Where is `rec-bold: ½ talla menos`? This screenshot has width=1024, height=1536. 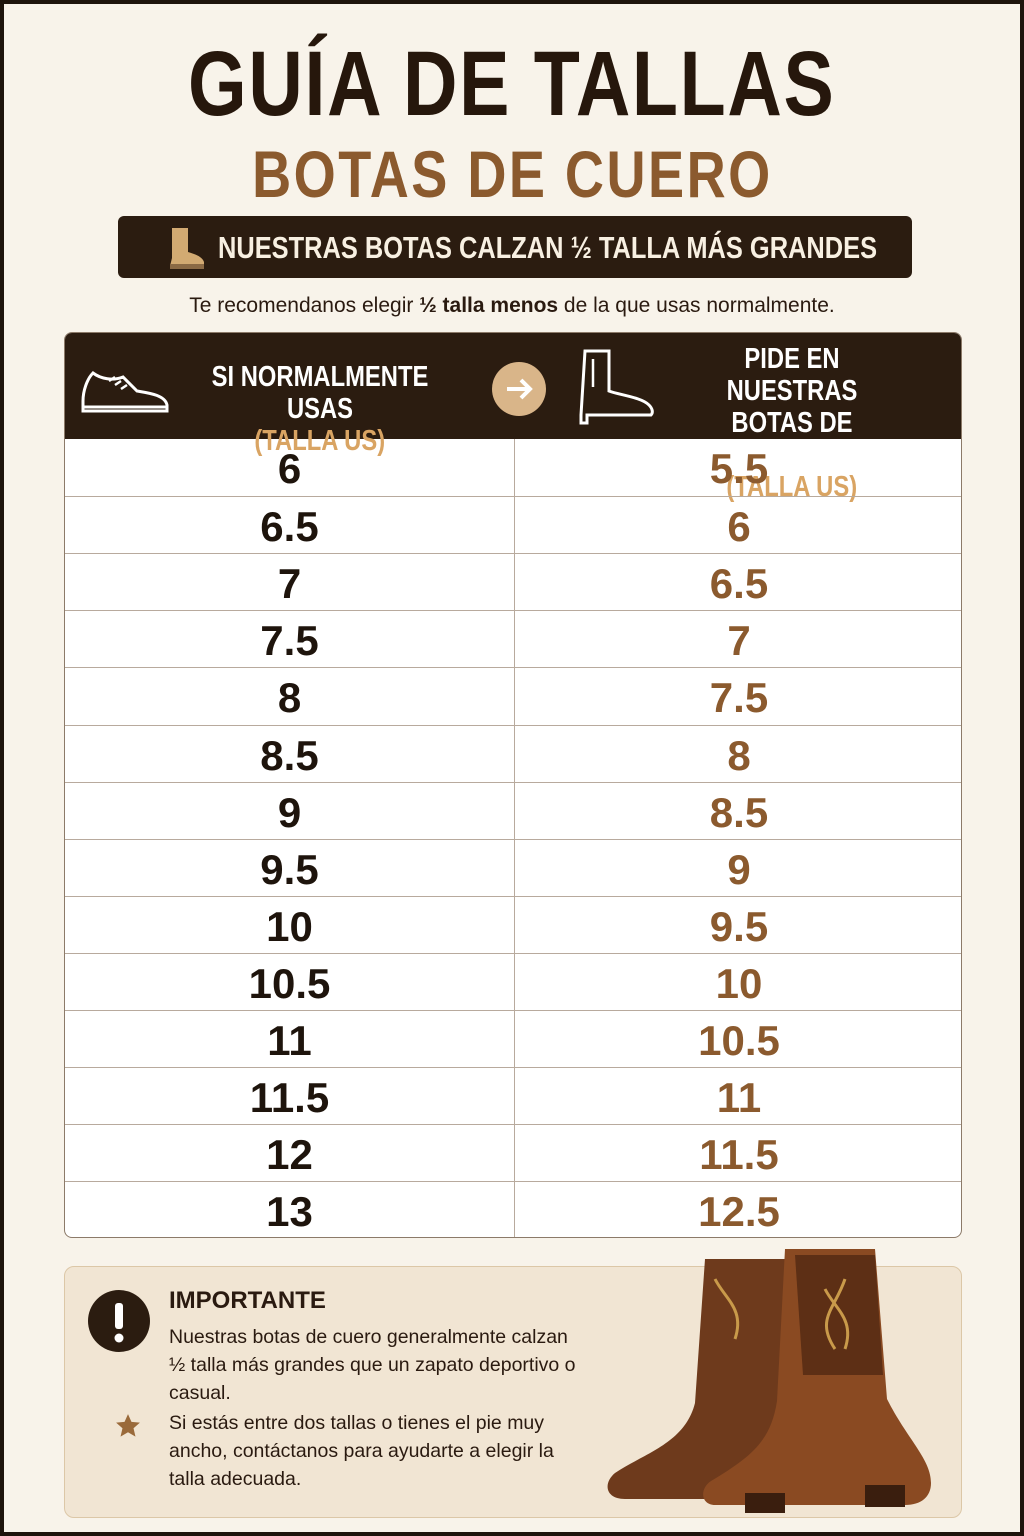 rec-bold: ½ talla menos is located at coordinates (489, 305).